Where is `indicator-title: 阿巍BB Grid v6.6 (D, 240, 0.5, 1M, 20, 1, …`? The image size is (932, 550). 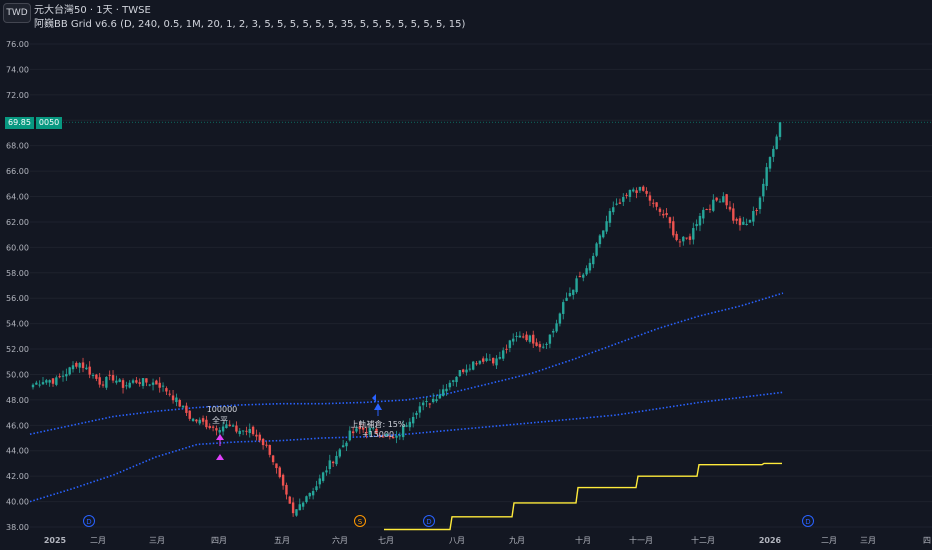
indicator-title: 阿巍BB Grid v6.6 (D, 240, 0.5, 1M, 20, 1, … is located at coordinates (250, 24).